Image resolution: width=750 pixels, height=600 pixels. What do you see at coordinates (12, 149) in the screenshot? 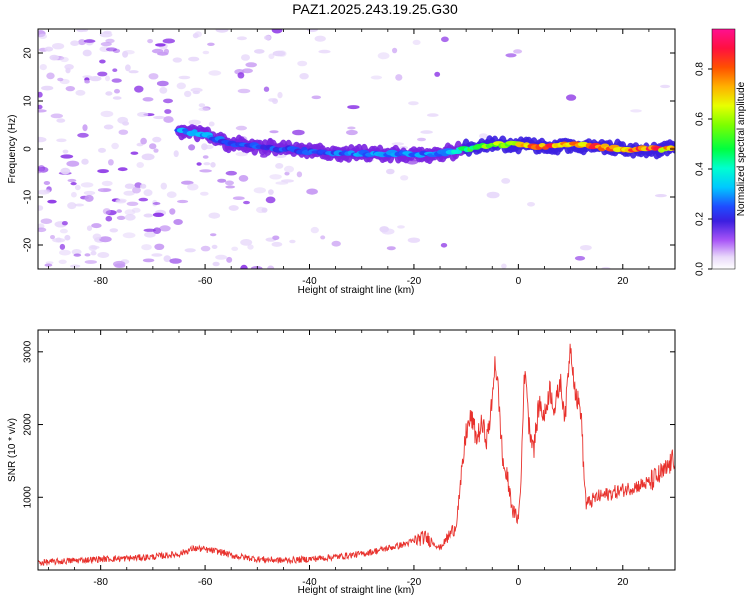
I see `spectrogram-y-axis-label: Frequency (Hz)` at bounding box center [12, 149].